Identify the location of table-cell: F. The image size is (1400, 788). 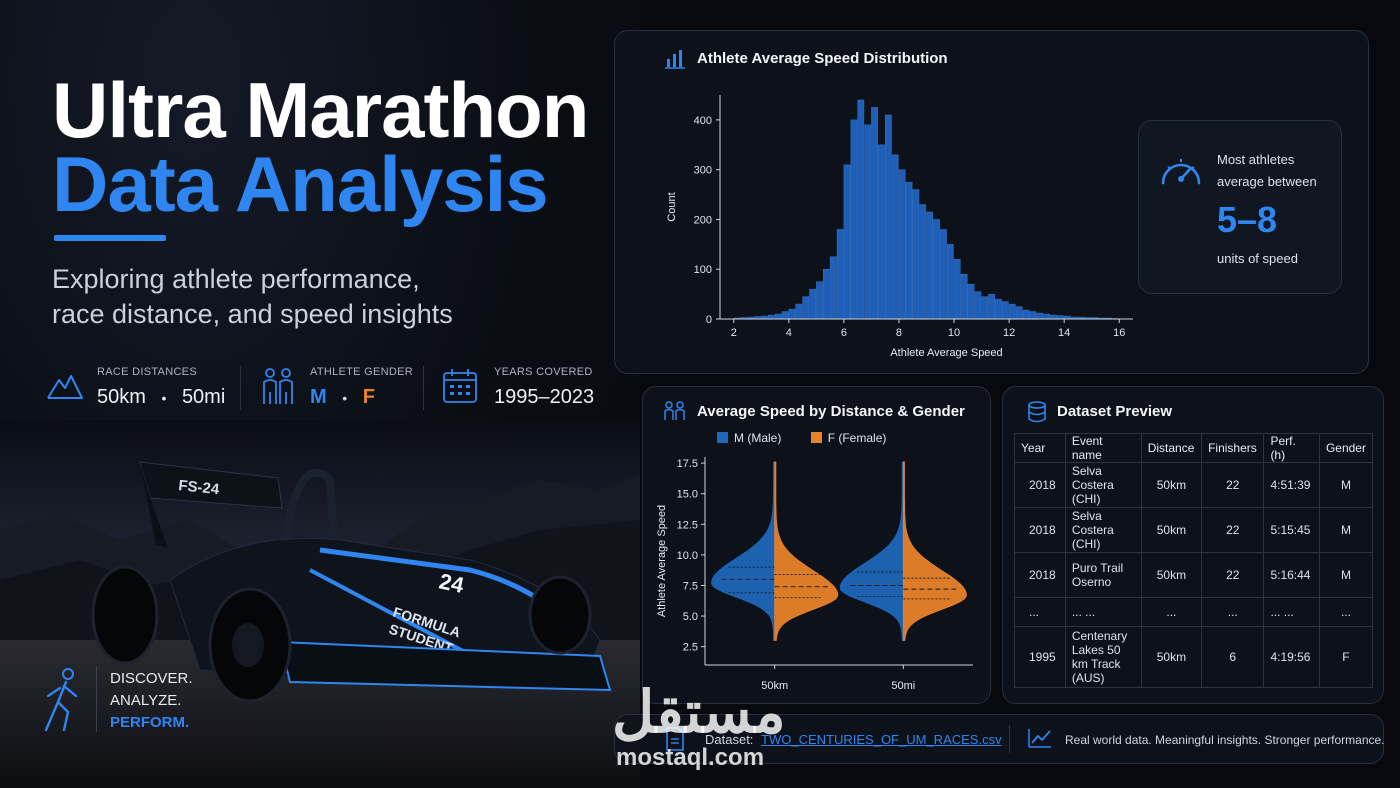
(1346, 657).